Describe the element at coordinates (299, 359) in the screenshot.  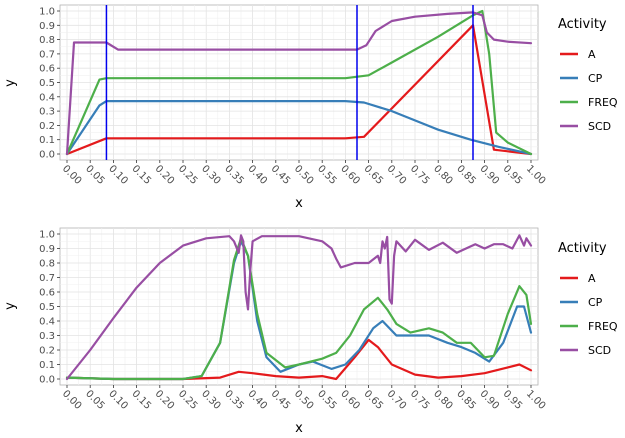
I see `series-line-a` at that location.